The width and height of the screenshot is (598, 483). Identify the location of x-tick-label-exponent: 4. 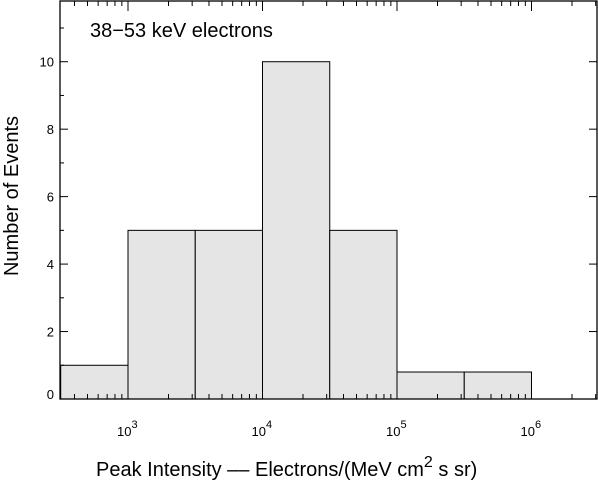
(269, 425).